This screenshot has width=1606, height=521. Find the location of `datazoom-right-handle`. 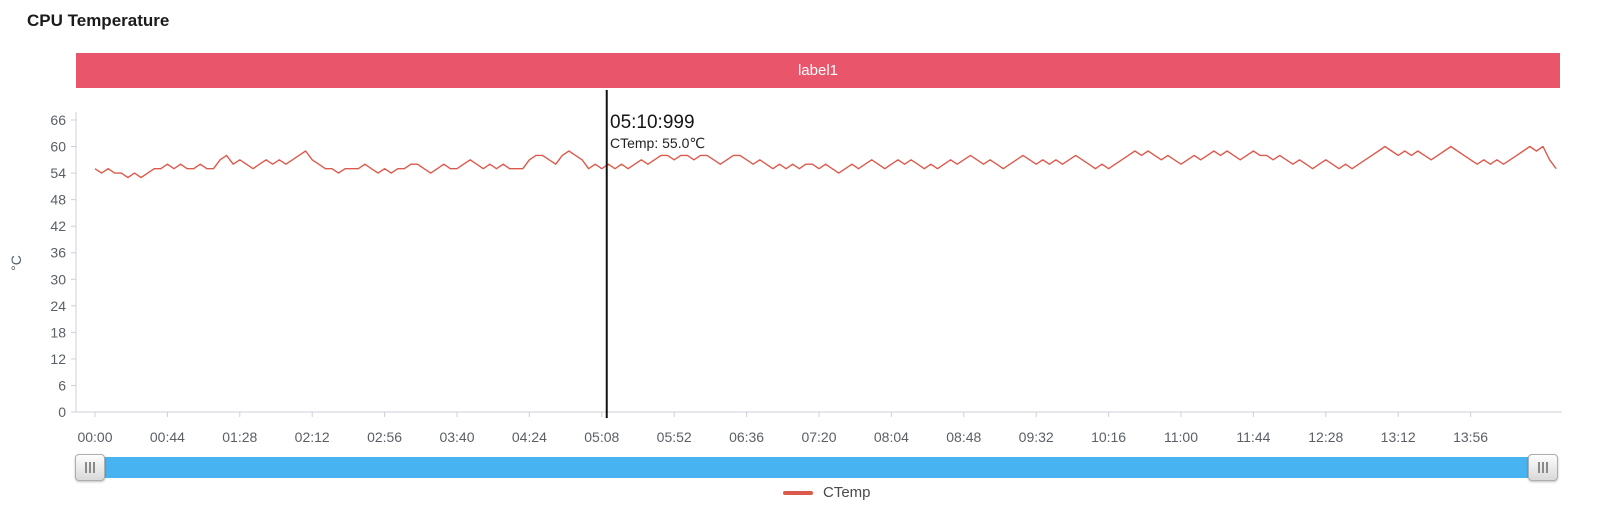

datazoom-right-handle is located at coordinates (1543, 467).